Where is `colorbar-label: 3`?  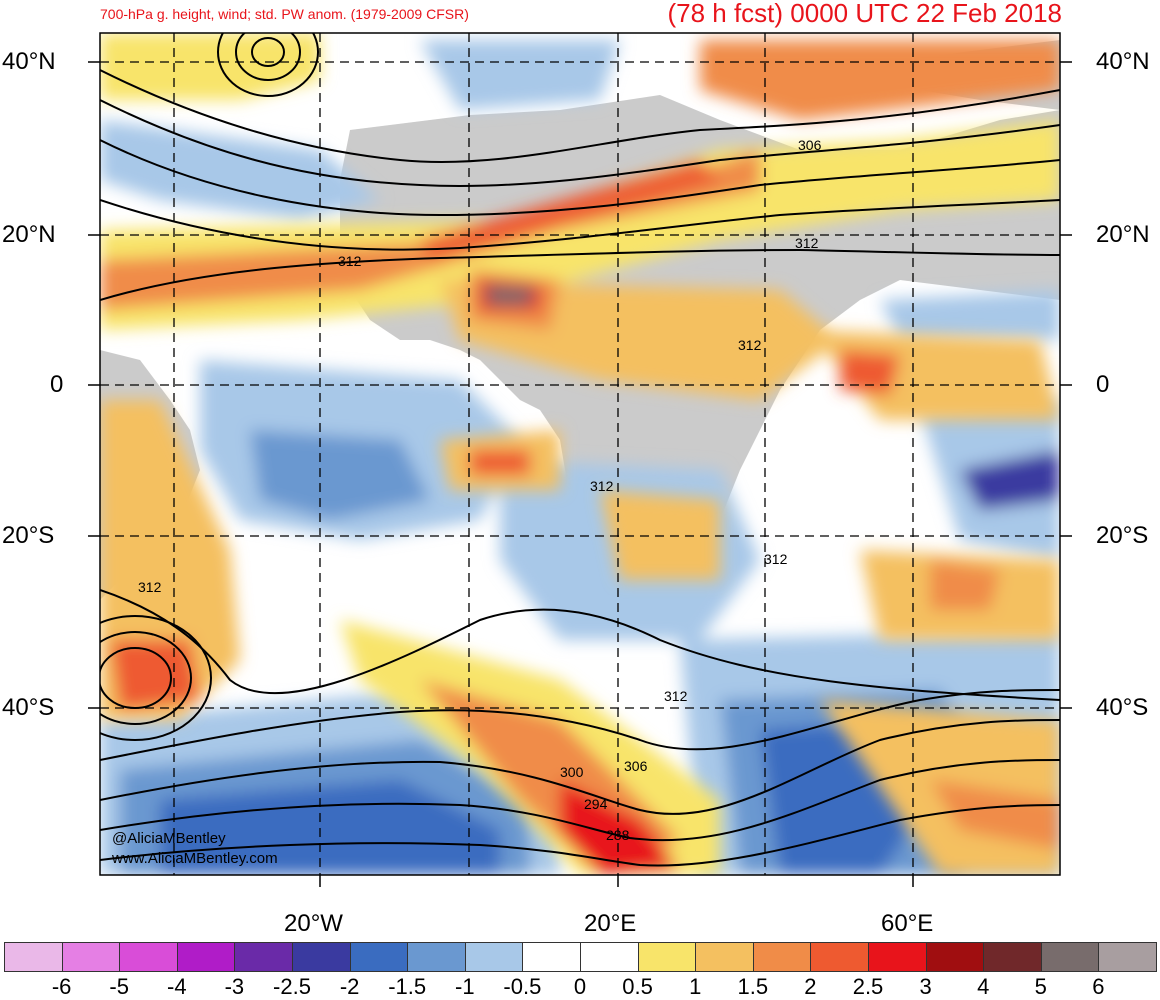
colorbar-label: 3 is located at coordinates (925, 986).